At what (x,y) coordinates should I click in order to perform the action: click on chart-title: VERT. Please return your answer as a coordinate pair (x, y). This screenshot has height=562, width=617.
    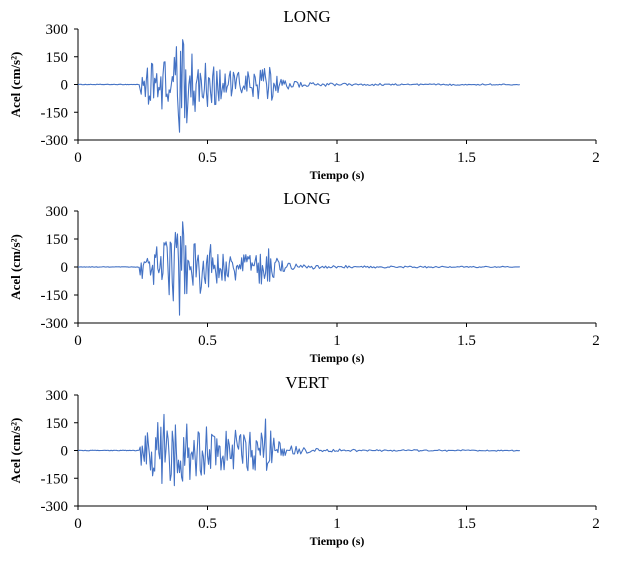
    Looking at the image, I should click on (307, 382).